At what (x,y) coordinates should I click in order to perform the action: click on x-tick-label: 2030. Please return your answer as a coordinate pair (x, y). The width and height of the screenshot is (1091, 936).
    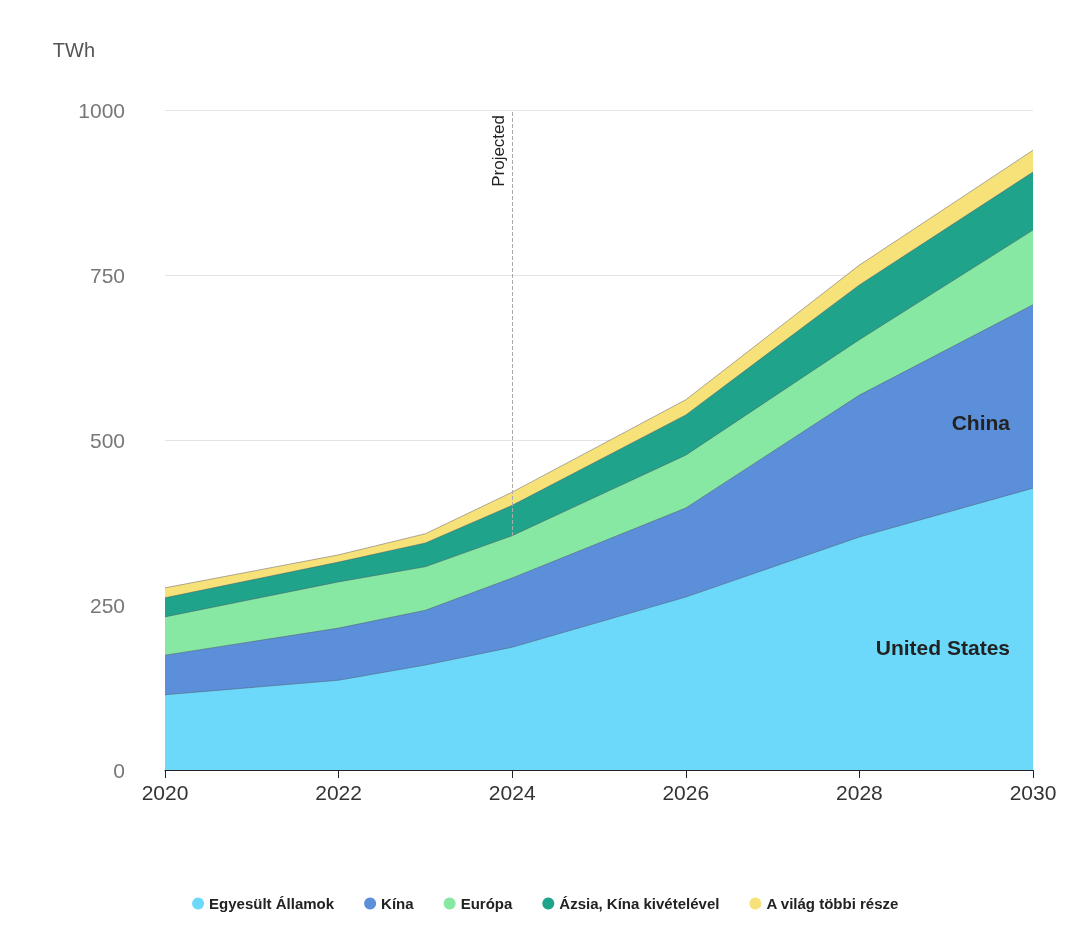
    Looking at the image, I should click on (1033, 792).